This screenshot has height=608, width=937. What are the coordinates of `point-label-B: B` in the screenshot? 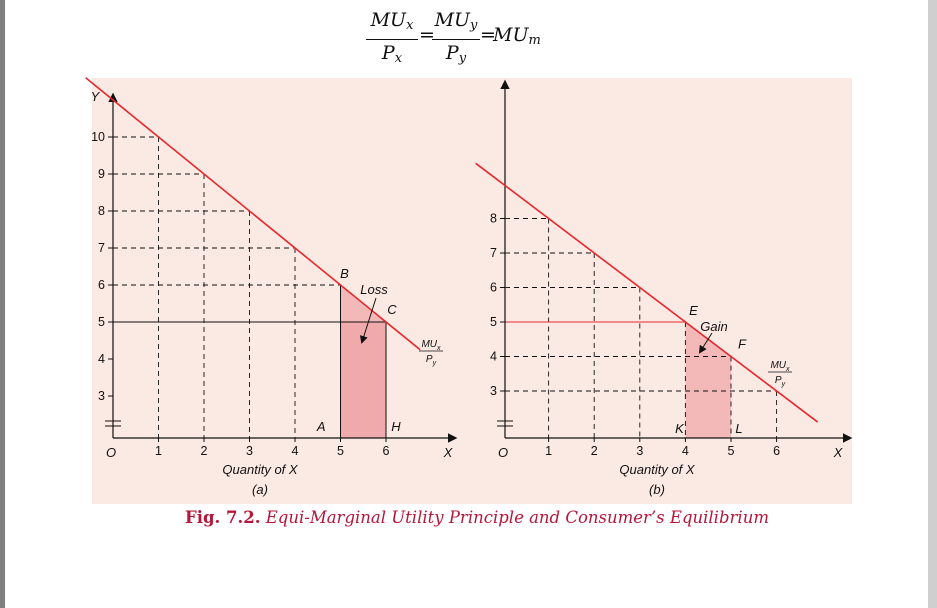 It's located at (344, 273).